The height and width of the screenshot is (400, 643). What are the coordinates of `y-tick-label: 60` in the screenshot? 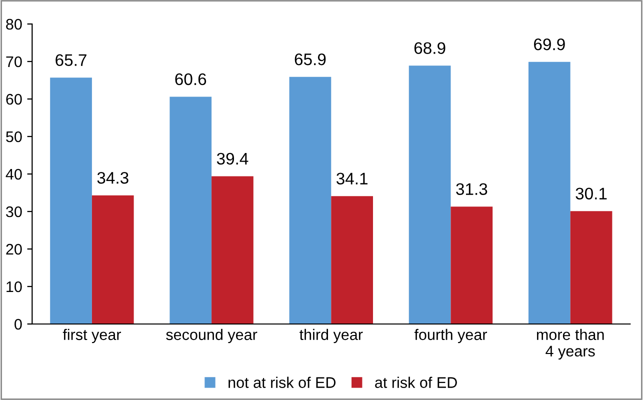 It's located at (14, 99).